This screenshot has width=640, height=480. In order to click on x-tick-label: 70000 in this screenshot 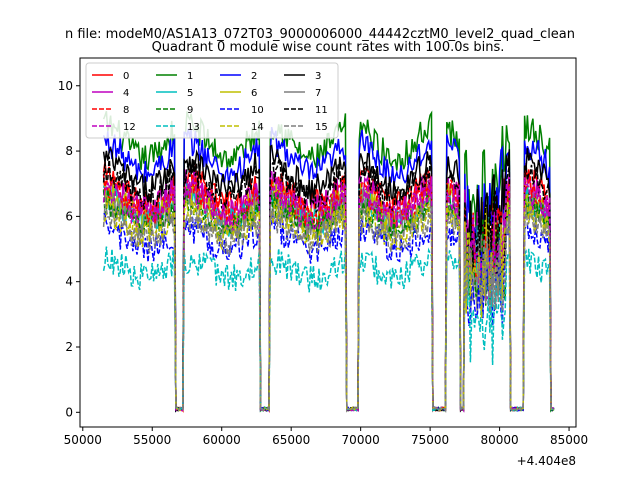, I will do `click(361, 440)`.